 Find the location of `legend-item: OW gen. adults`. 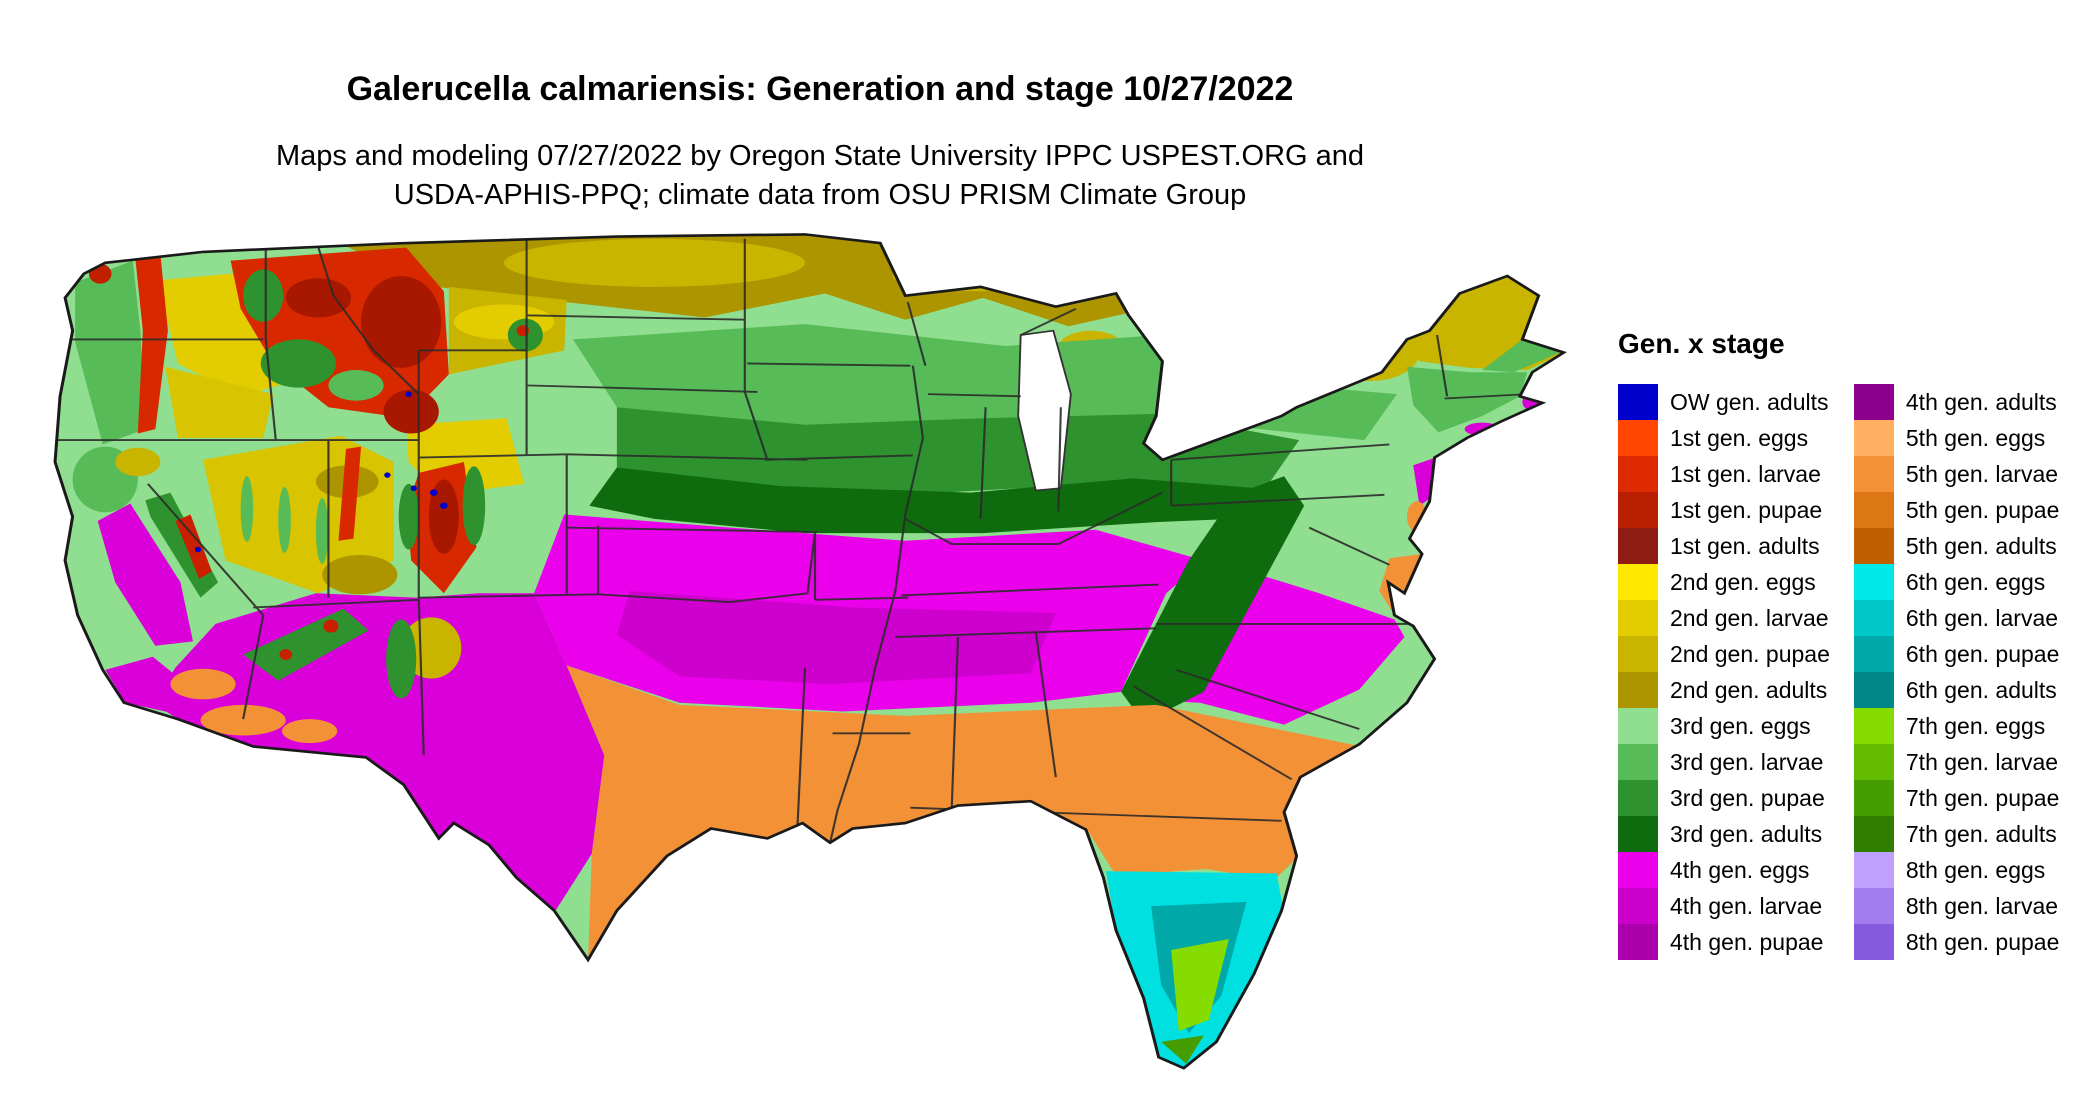

legend-item: OW gen. adults is located at coordinates (1724, 402).